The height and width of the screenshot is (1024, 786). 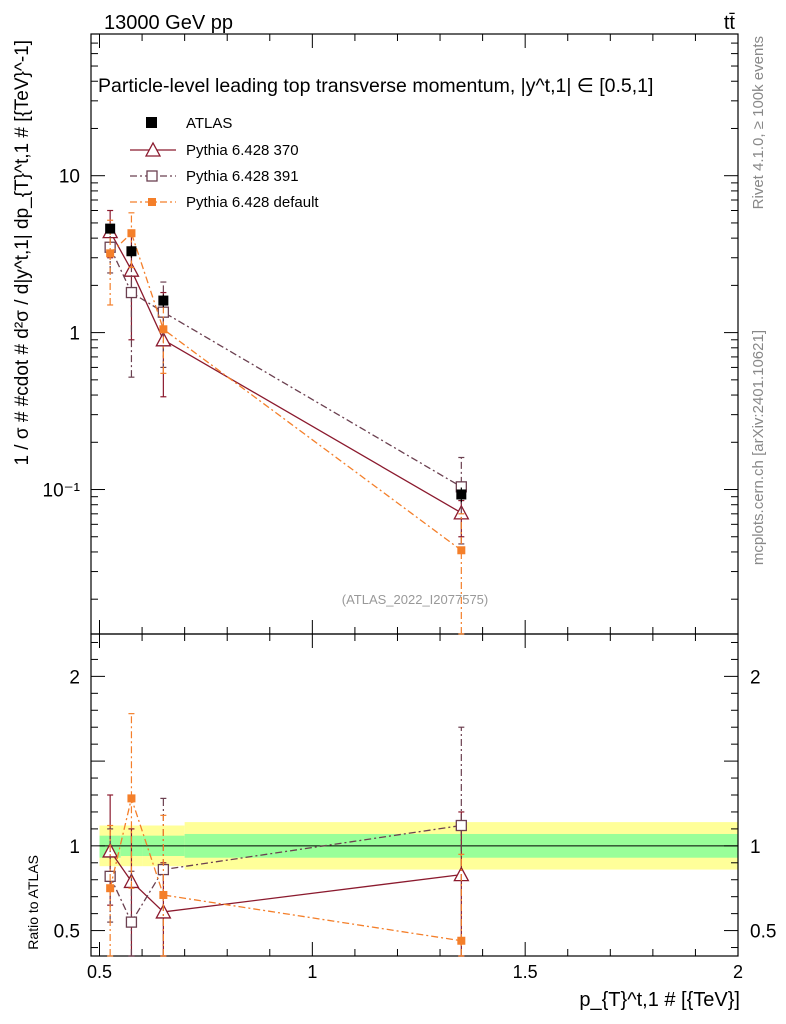 I want to click on legend-370-marker, so click(x=153, y=149).